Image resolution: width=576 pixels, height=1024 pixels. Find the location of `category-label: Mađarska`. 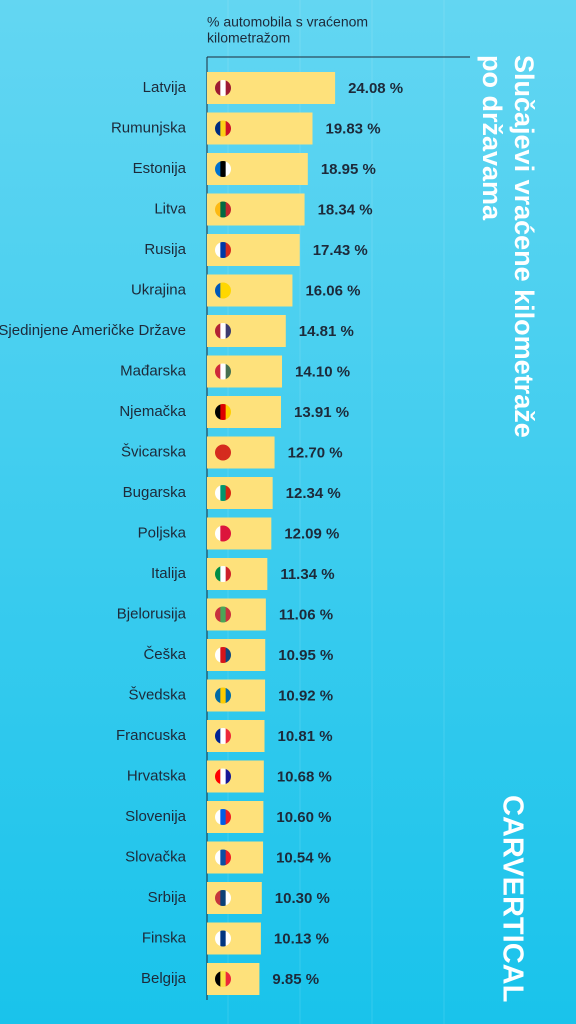

category-label: Mađarska is located at coordinates (153, 370).